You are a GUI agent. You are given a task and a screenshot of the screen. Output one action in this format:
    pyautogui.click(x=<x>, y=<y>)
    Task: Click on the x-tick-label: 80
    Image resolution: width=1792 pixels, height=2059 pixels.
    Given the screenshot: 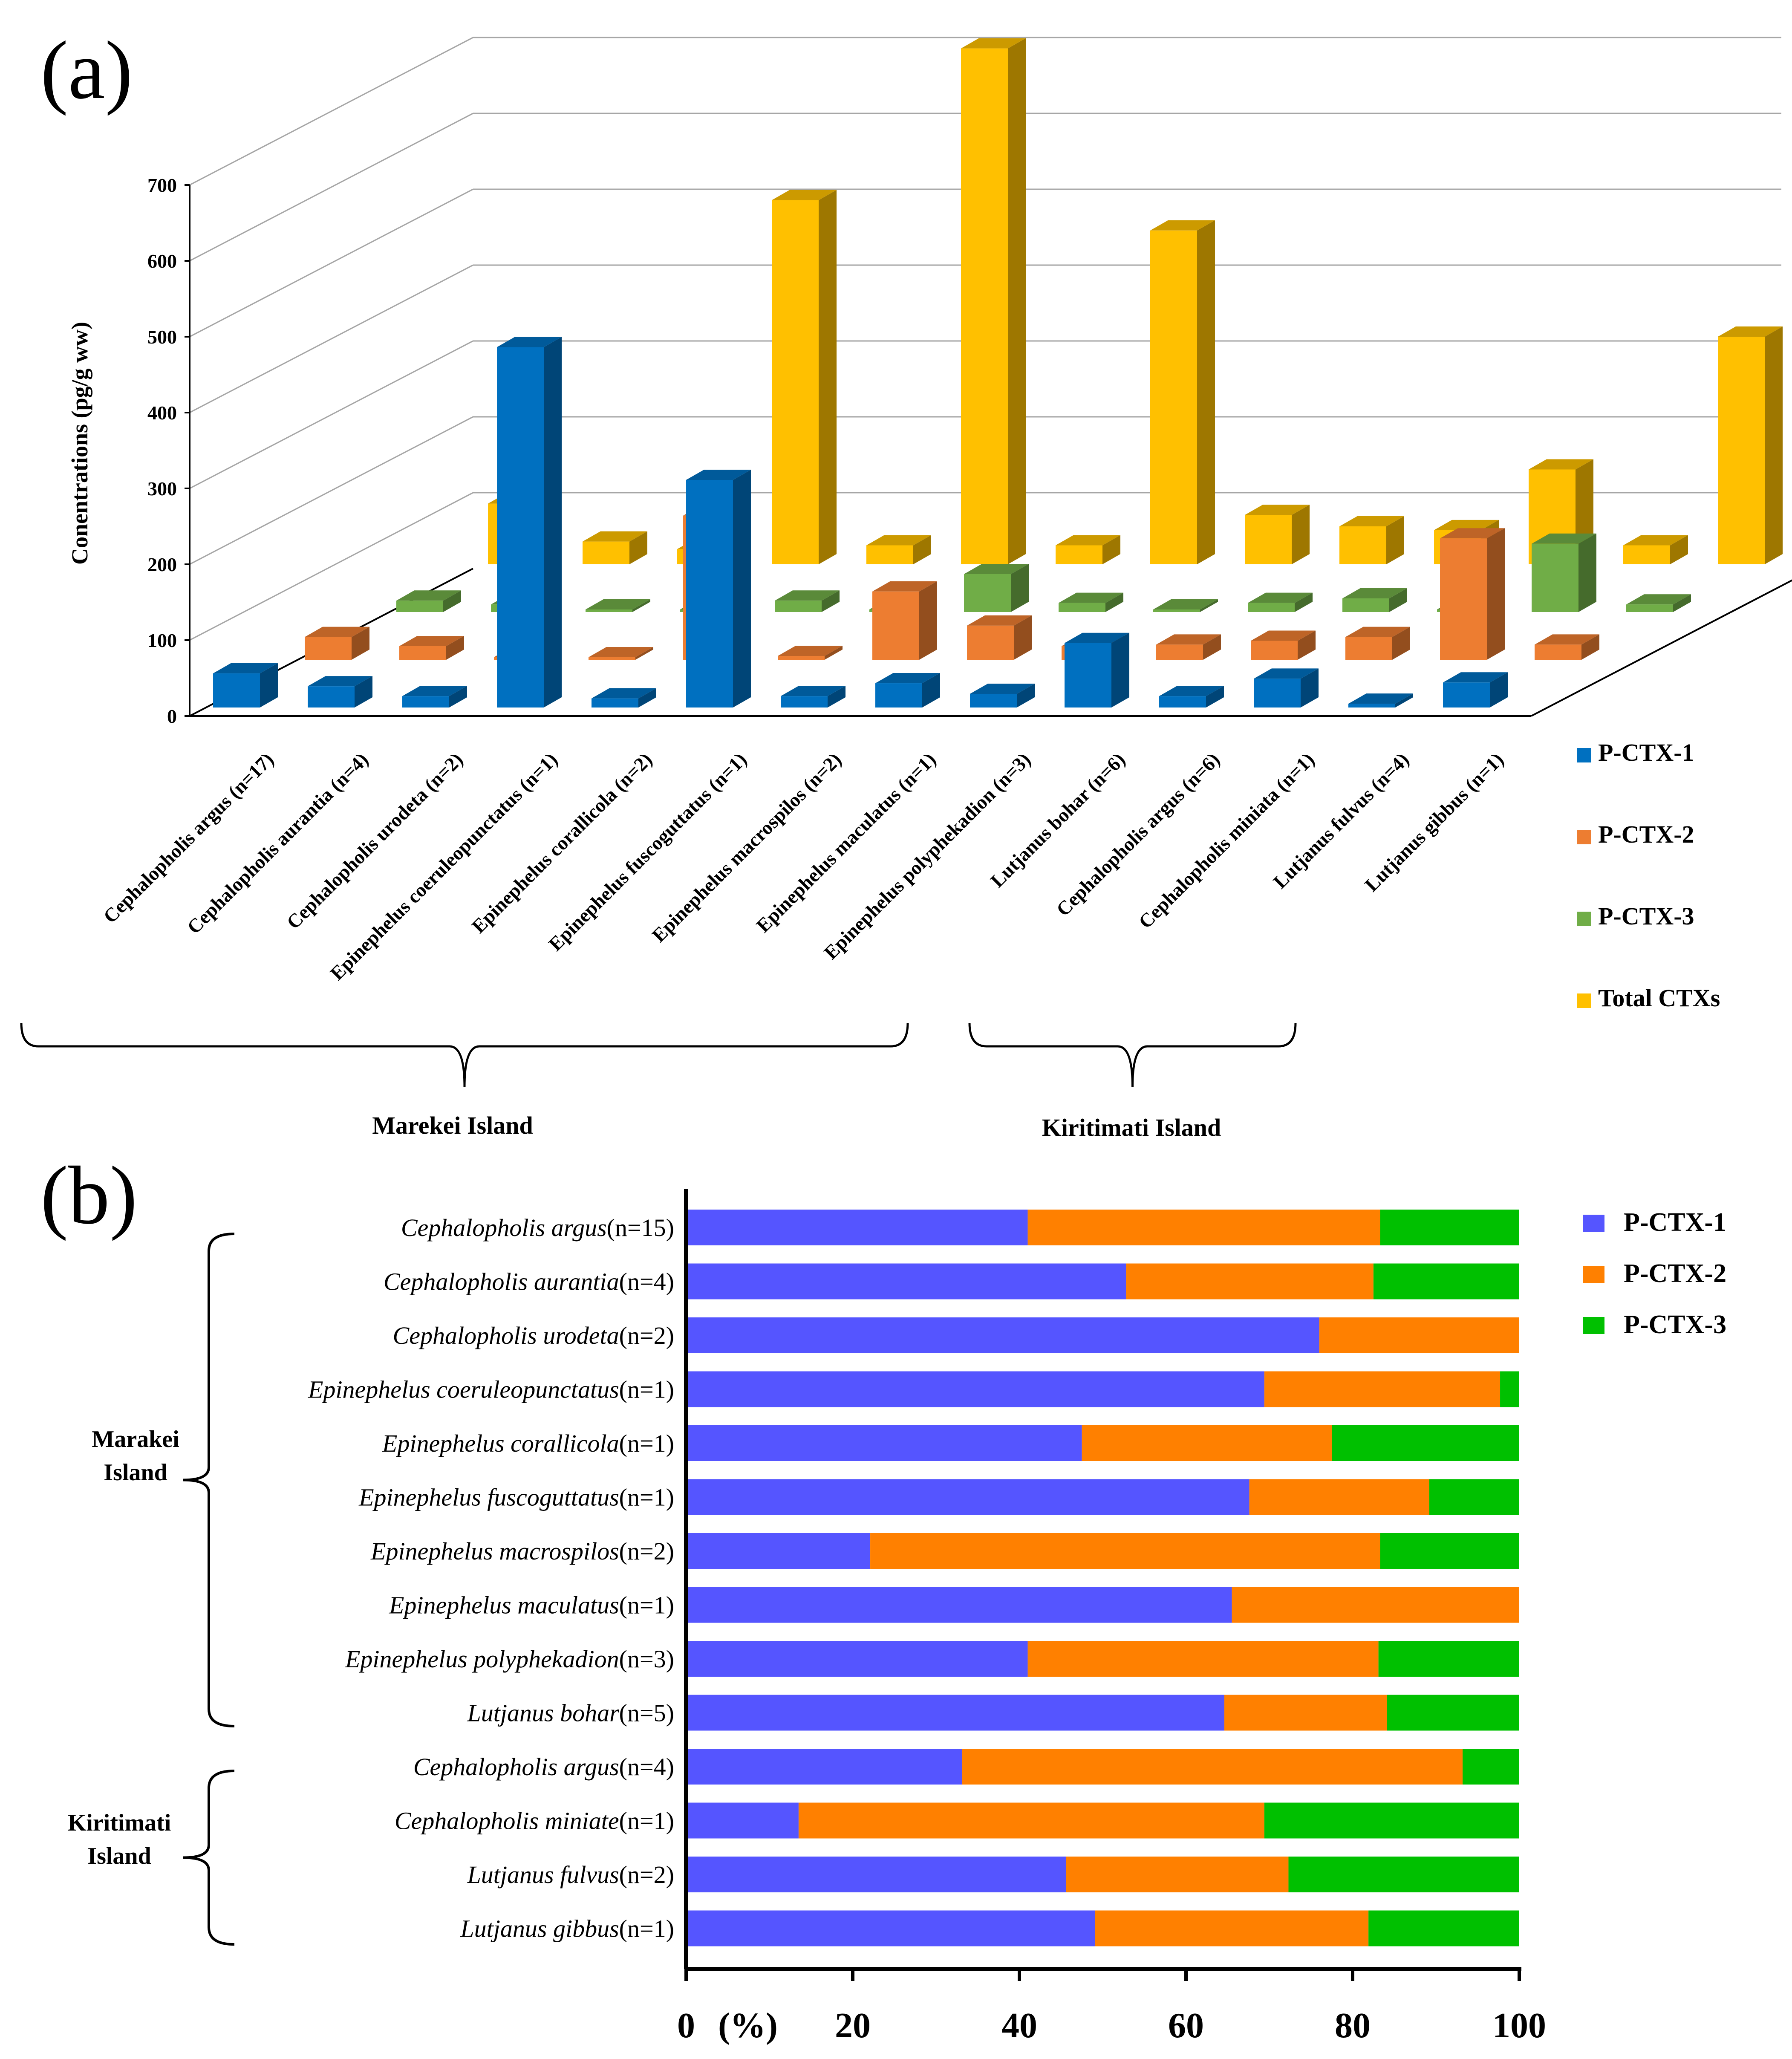 What is the action you would take?
    pyautogui.click(x=1353, y=2025)
    